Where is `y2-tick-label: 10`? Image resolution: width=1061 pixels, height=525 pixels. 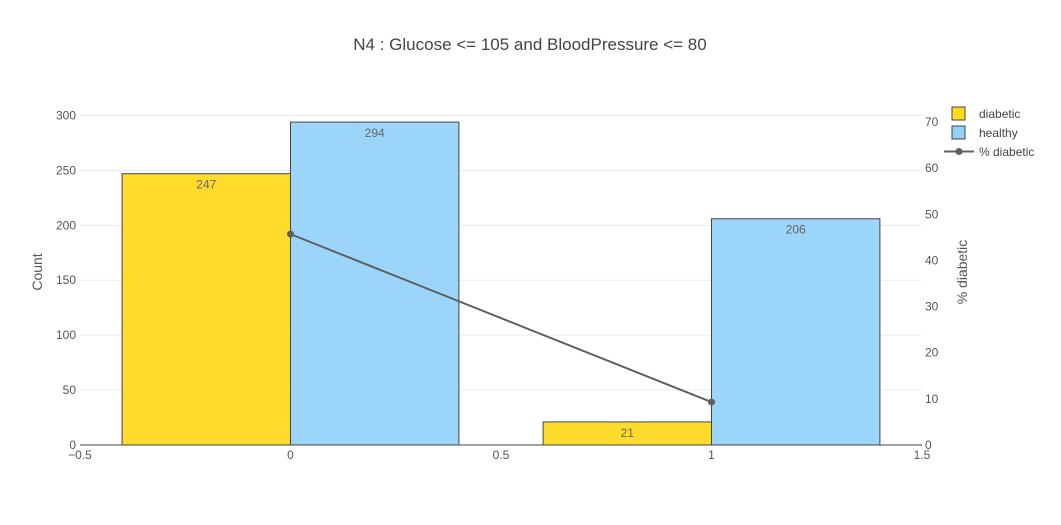
y2-tick-label: 10 is located at coordinates (932, 399).